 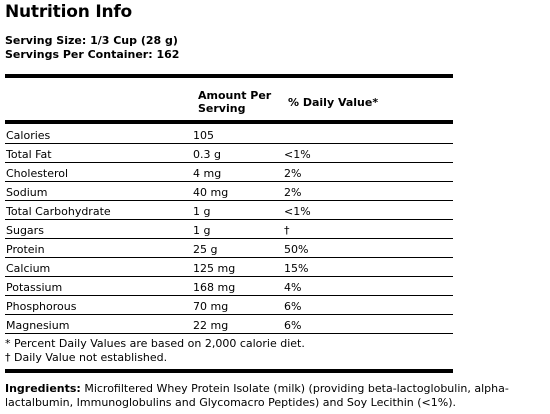 I want to click on nutrient-amount: 125 mg, so click(x=214, y=268).